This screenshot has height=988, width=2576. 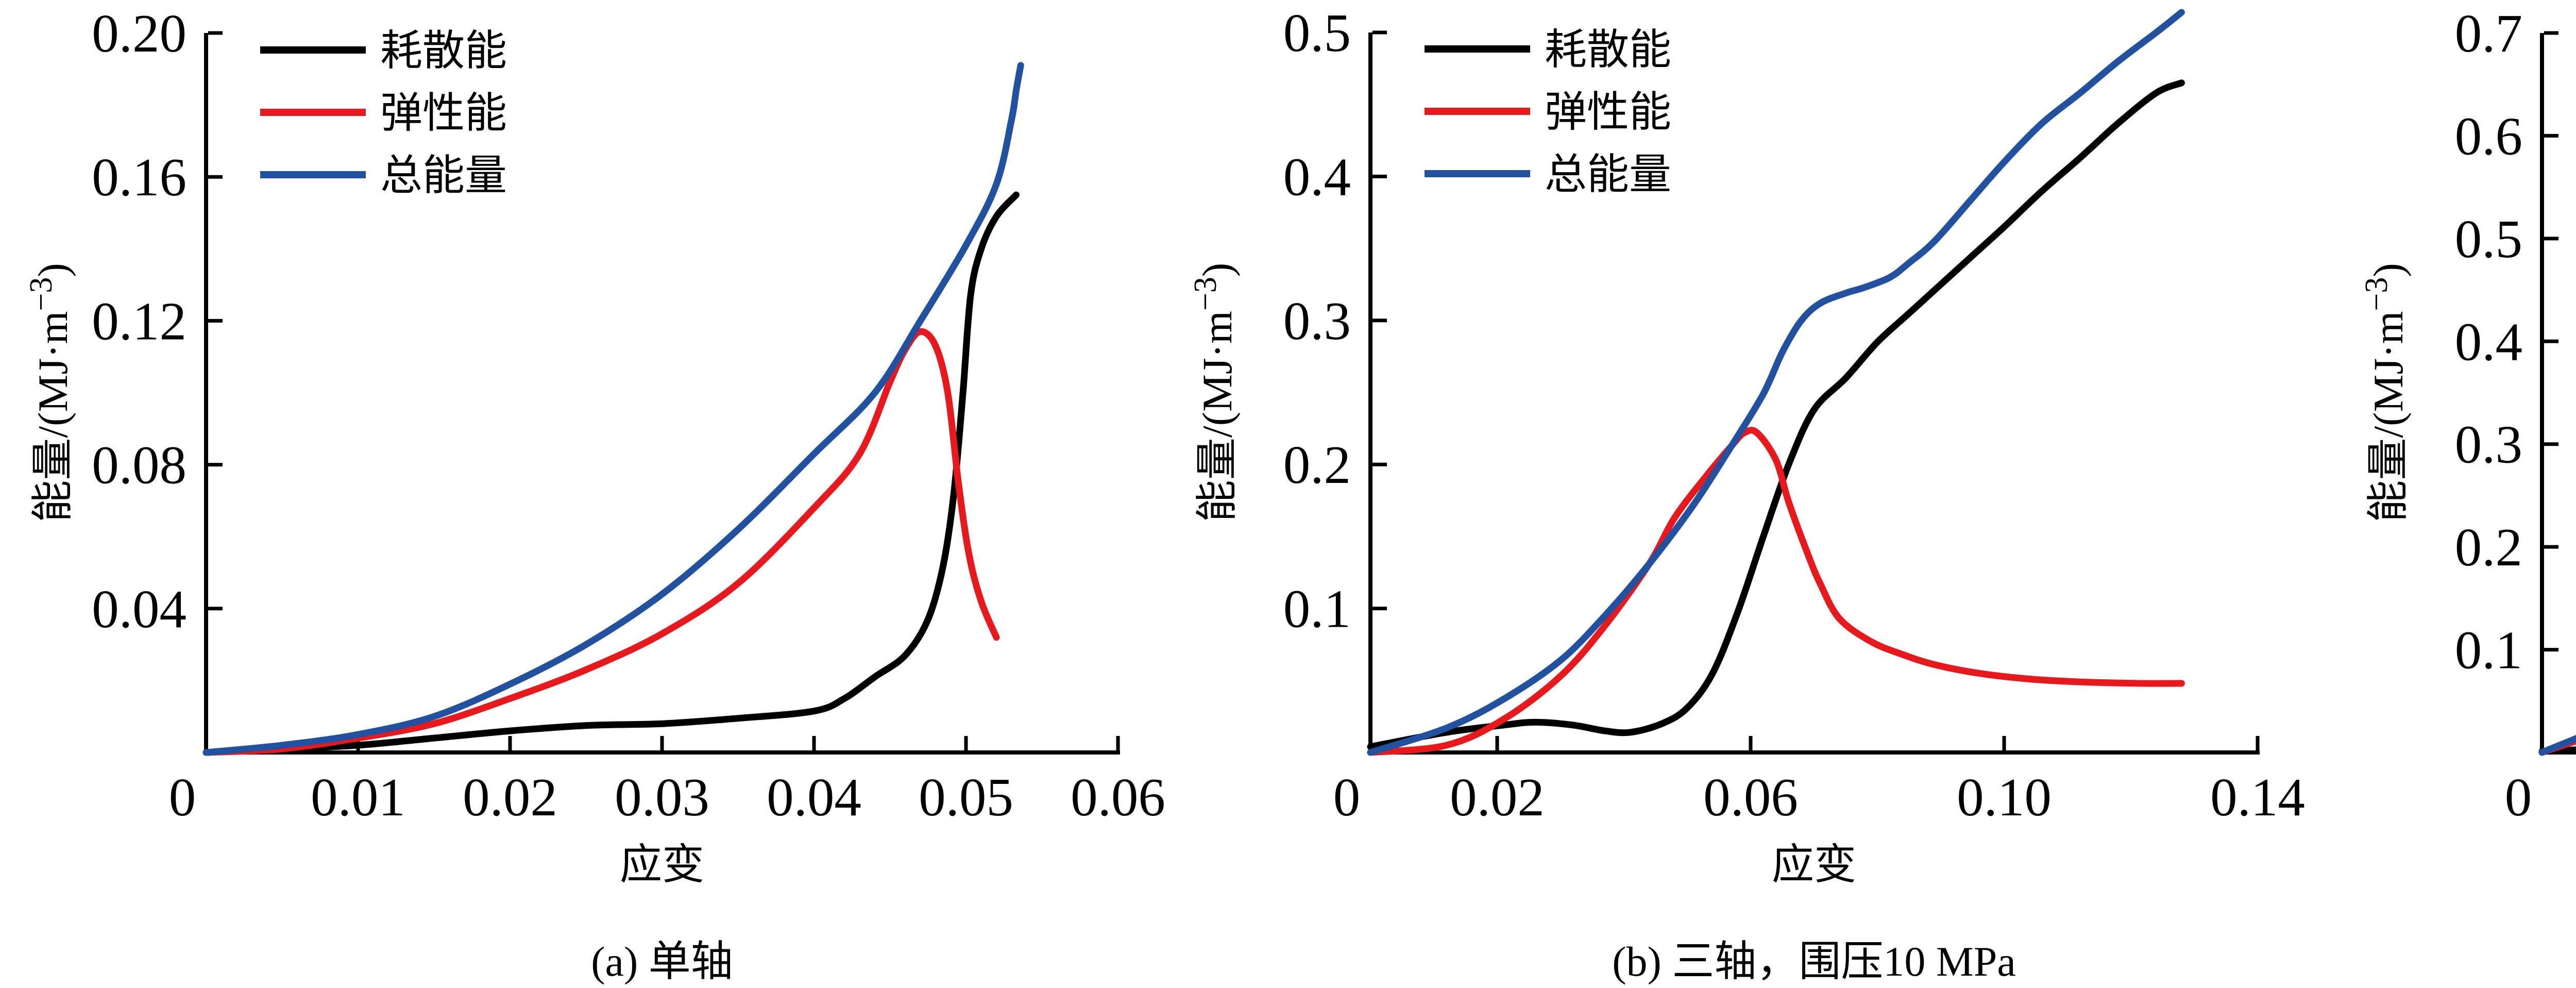 I want to click on y-tick-label: 0.20, so click(x=139, y=33).